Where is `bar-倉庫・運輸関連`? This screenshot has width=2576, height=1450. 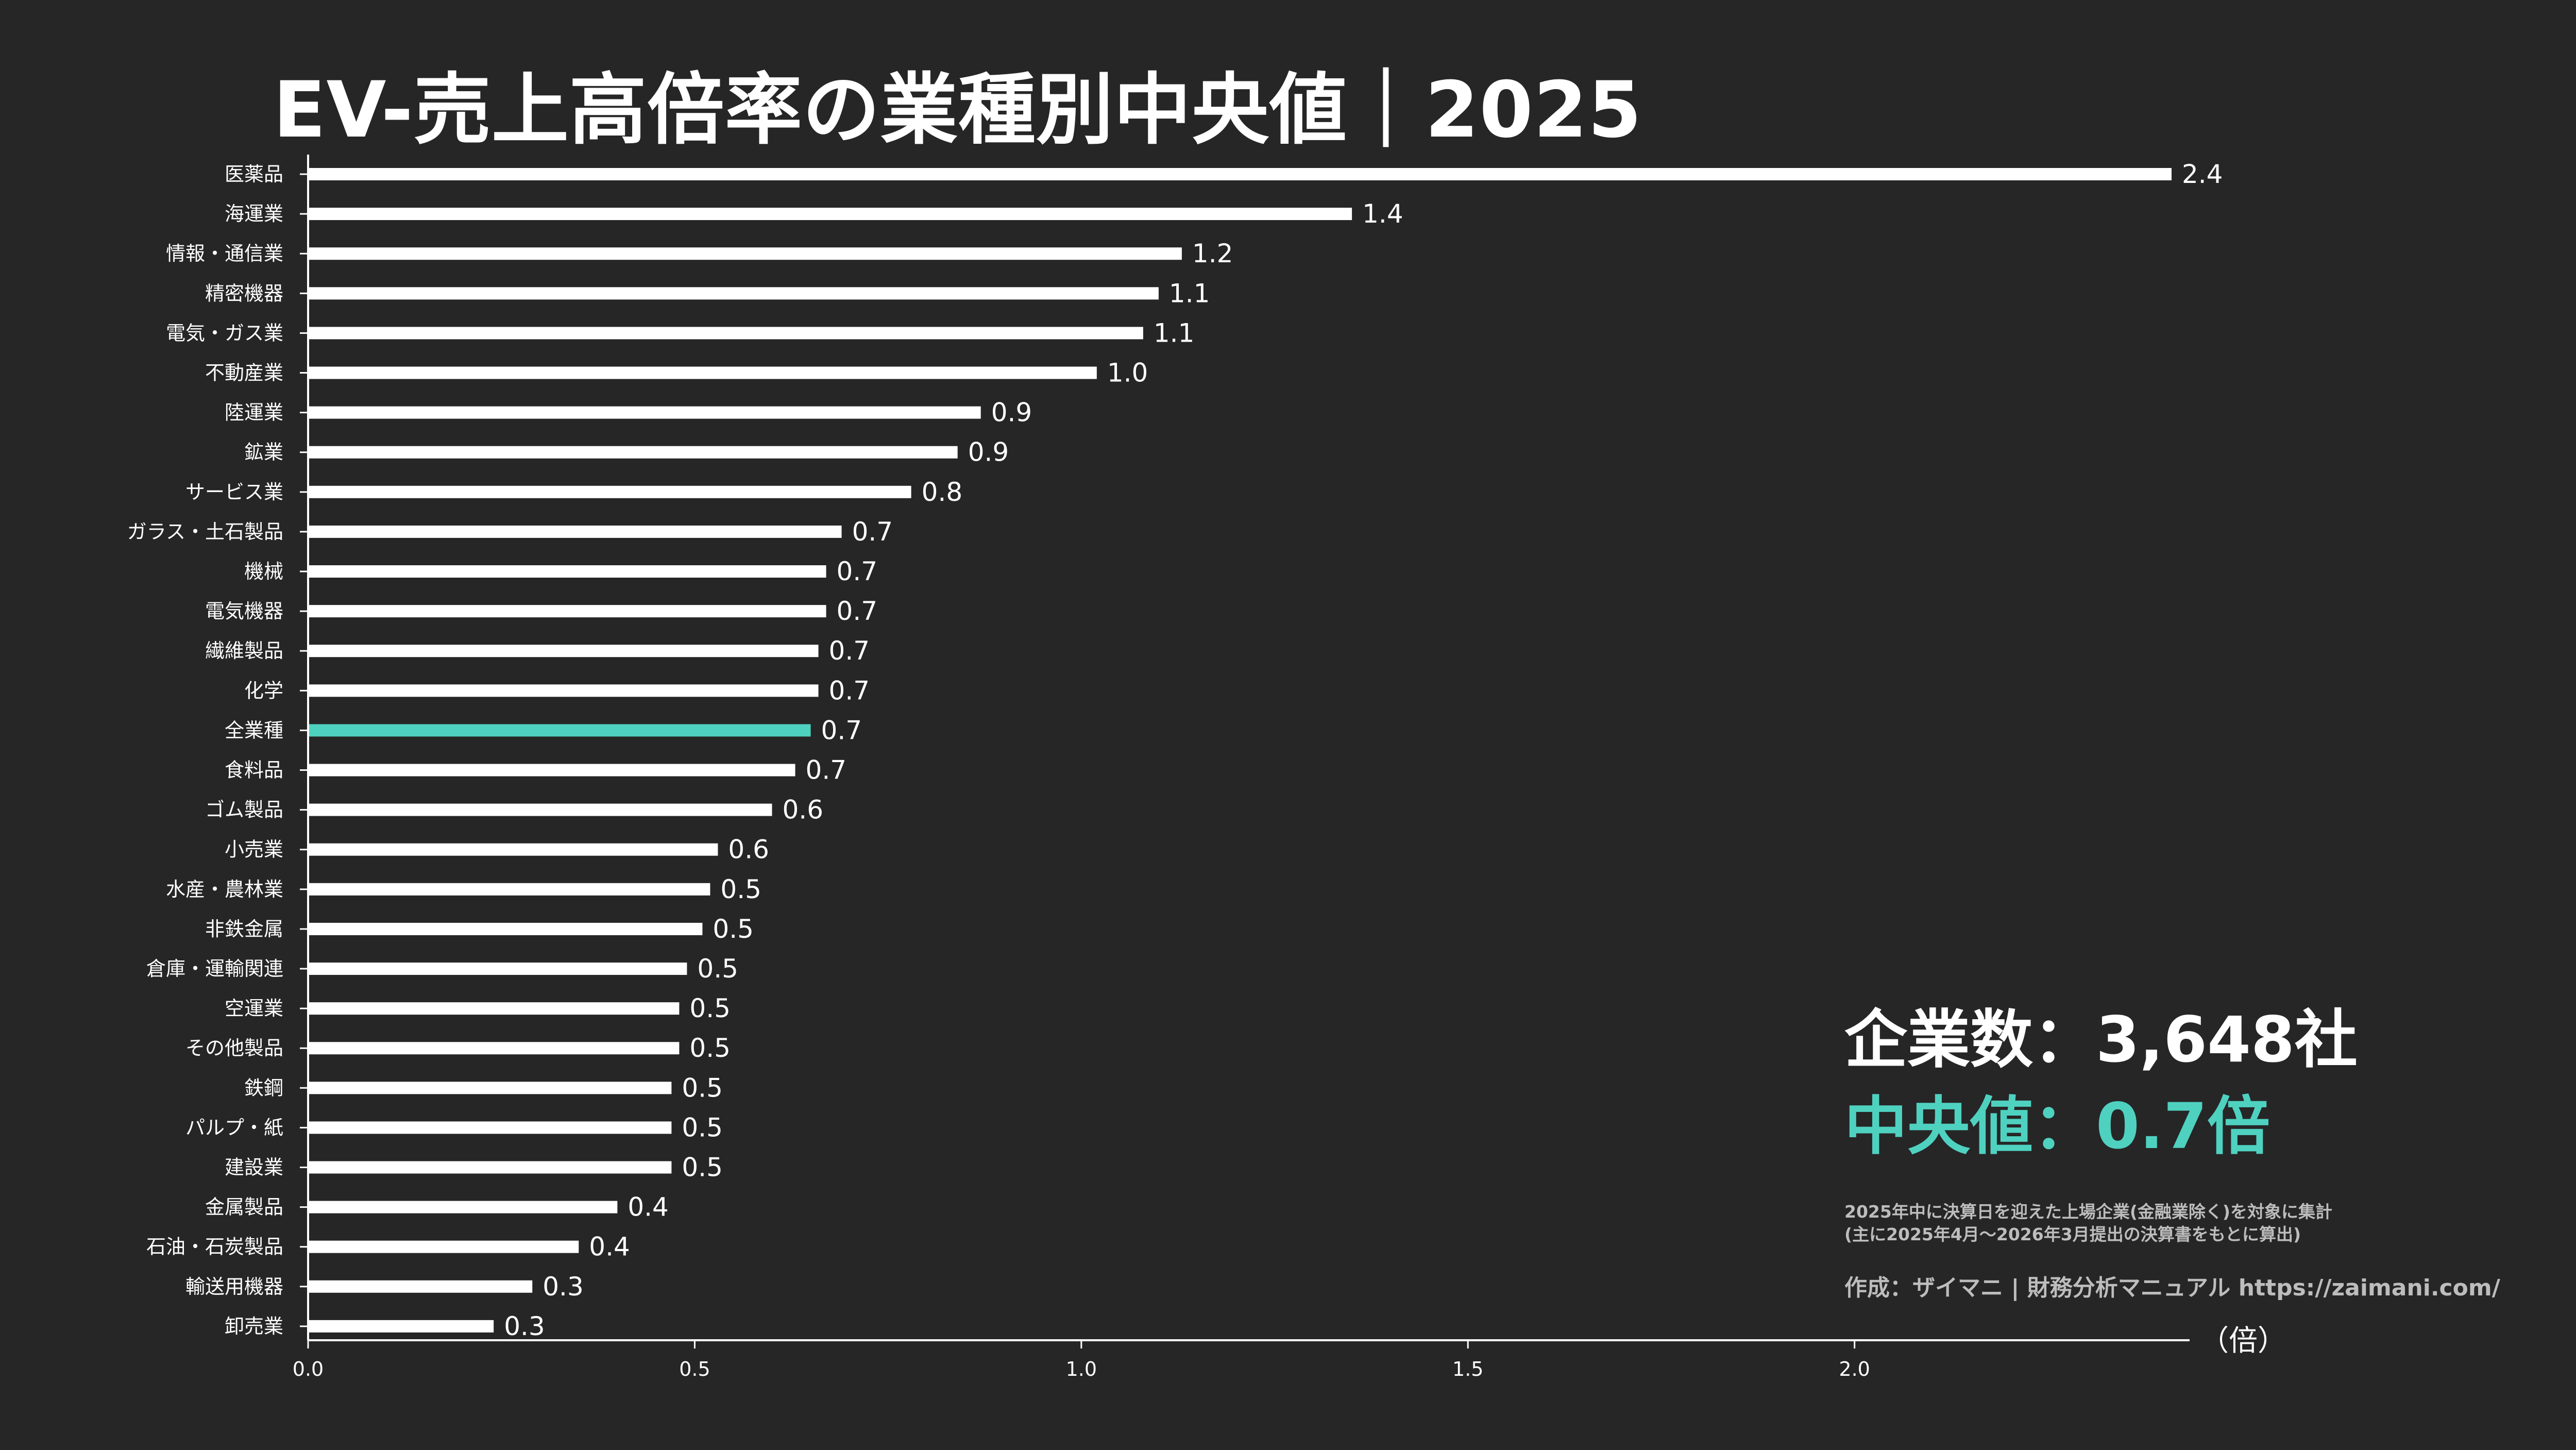 bar-倉庫・運輸関連 is located at coordinates (497, 969).